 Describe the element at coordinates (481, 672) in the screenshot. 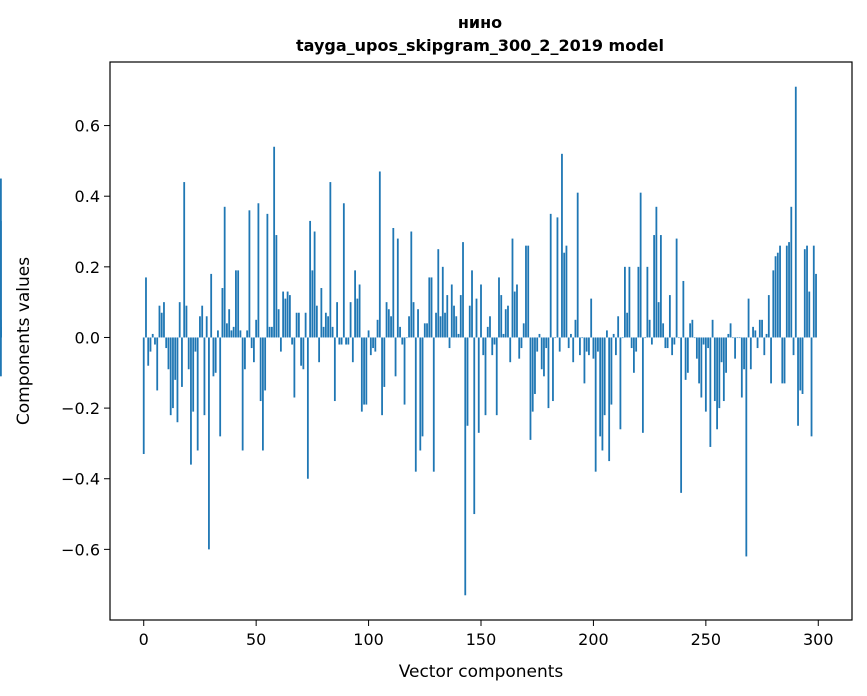

I see `x-axis-label: Vector components` at that location.